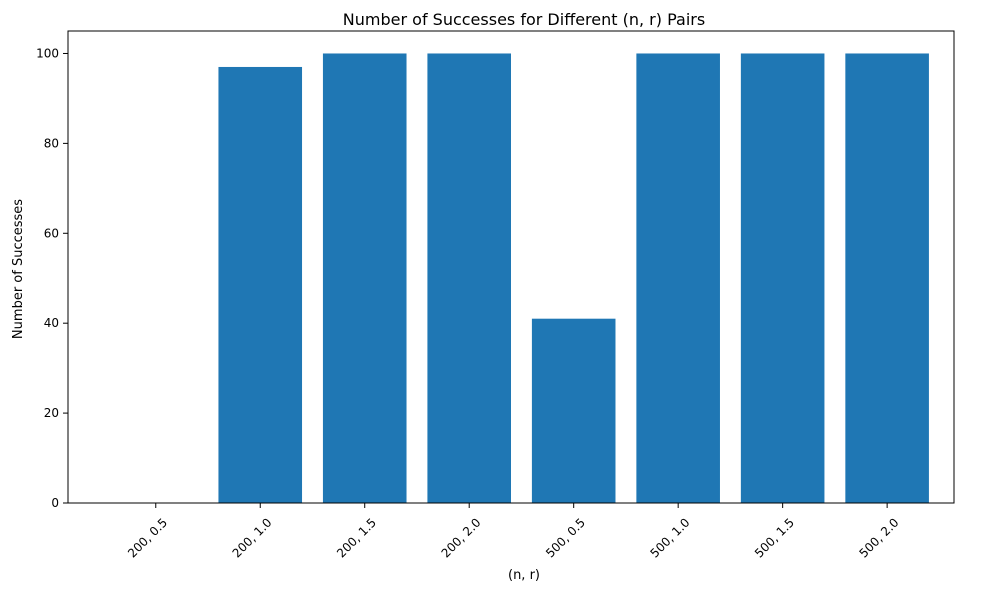 The image size is (994, 592). What do you see at coordinates (52, 278) in the screenshot?
I see `y-axis-ticks: 0 20 40 60 80 100` at bounding box center [52, 278].